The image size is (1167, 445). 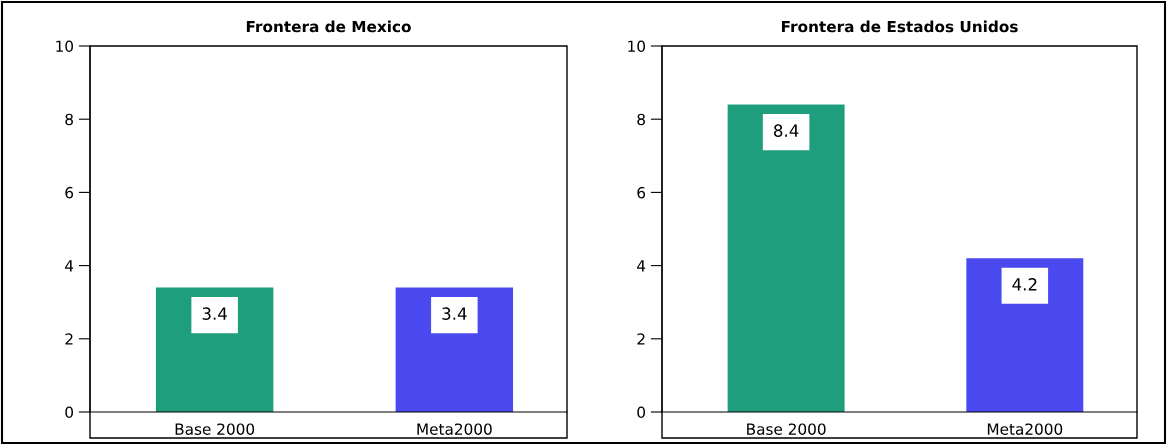 What do you see at coordinates (786, 130) in the screenshot?
I see `data-label: 8.4` at bounding box center [786, 130].